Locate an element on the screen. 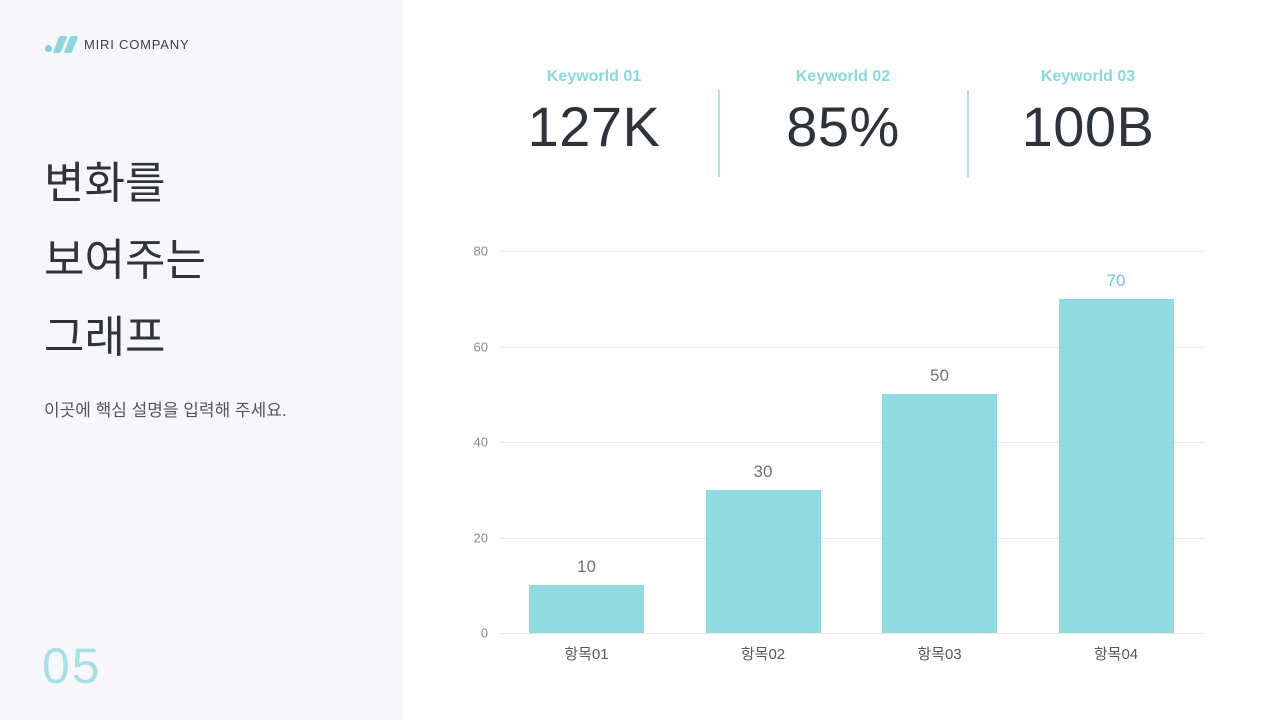 This screenshot has height=720, width=1280. stat-keyword-2: Keyworld 02 85% is located at coordinates (843, 113).